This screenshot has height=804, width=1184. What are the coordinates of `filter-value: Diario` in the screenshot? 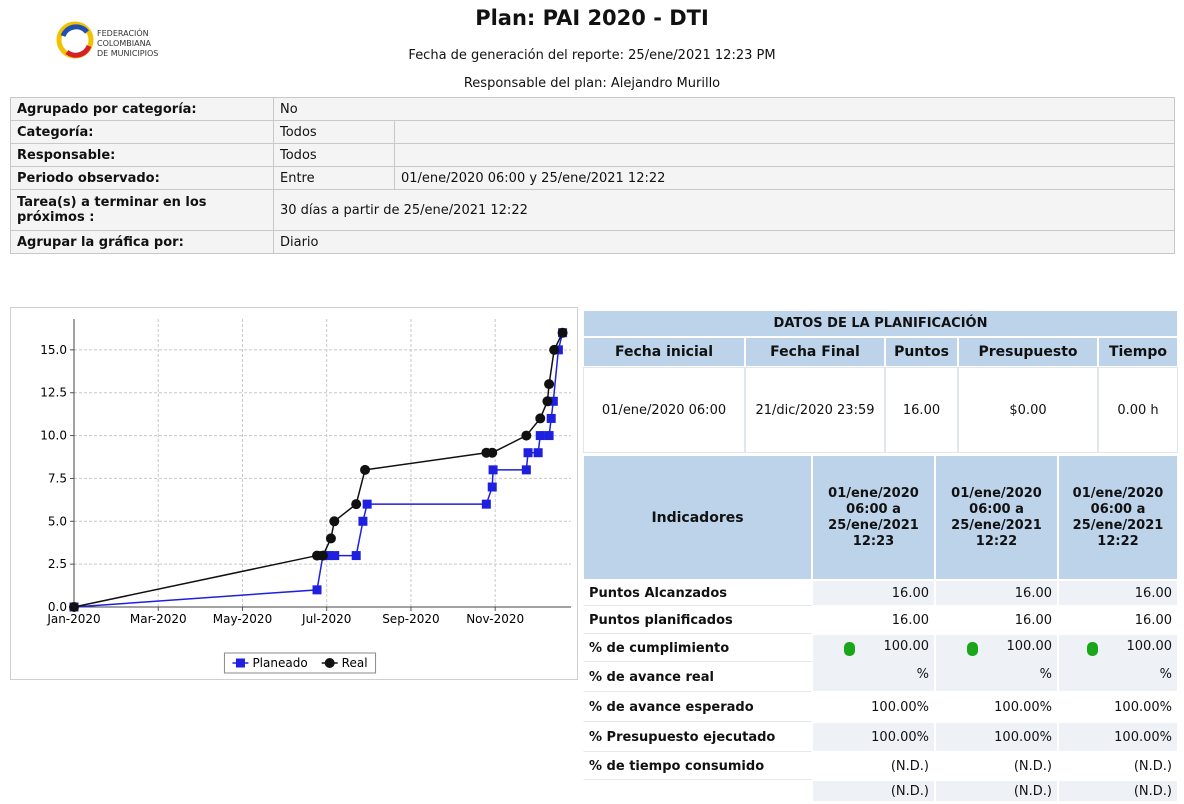 It's located at (724, 242).